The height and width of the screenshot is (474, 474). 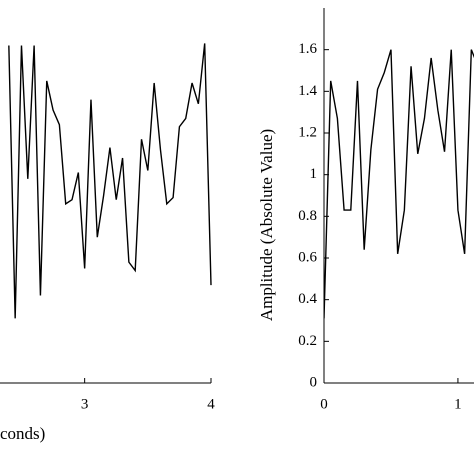 I want to click on x-tick-label: 1, so click(x=458, y=404).